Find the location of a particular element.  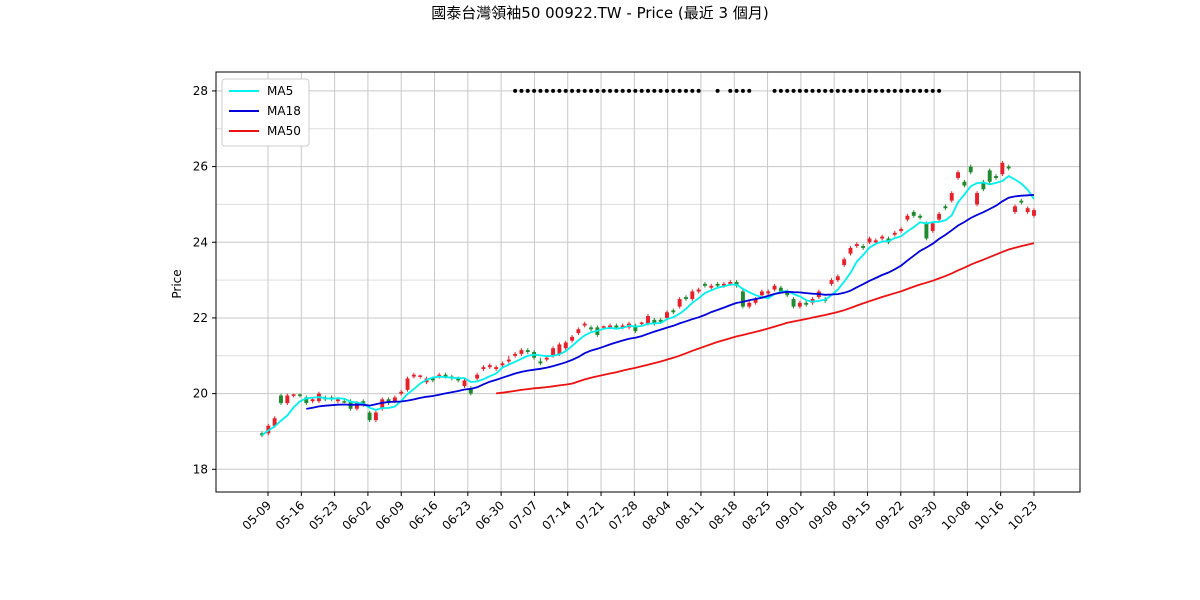

x-tick-label: 08-04 is located at coordinates (656, 515).